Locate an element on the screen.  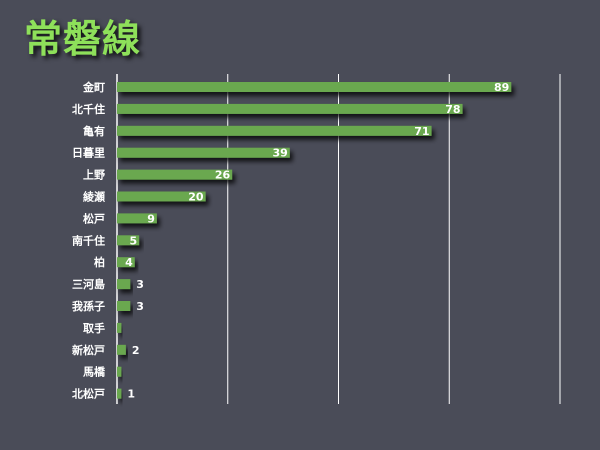
value-label: 78 is located at coordinates (452, 109).